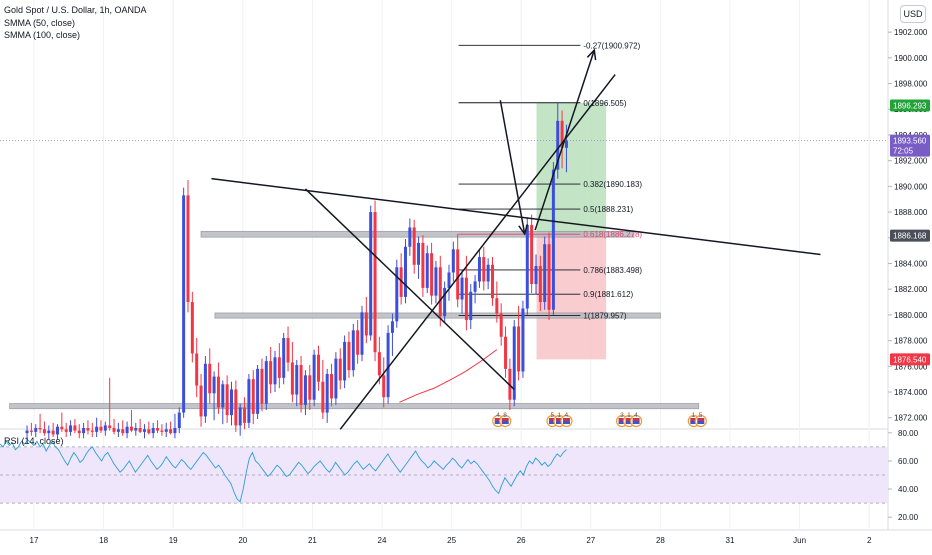 The width and height of the screenshot is (932, 555). I want to click on time-tick-label: 17, so click(34, 540).